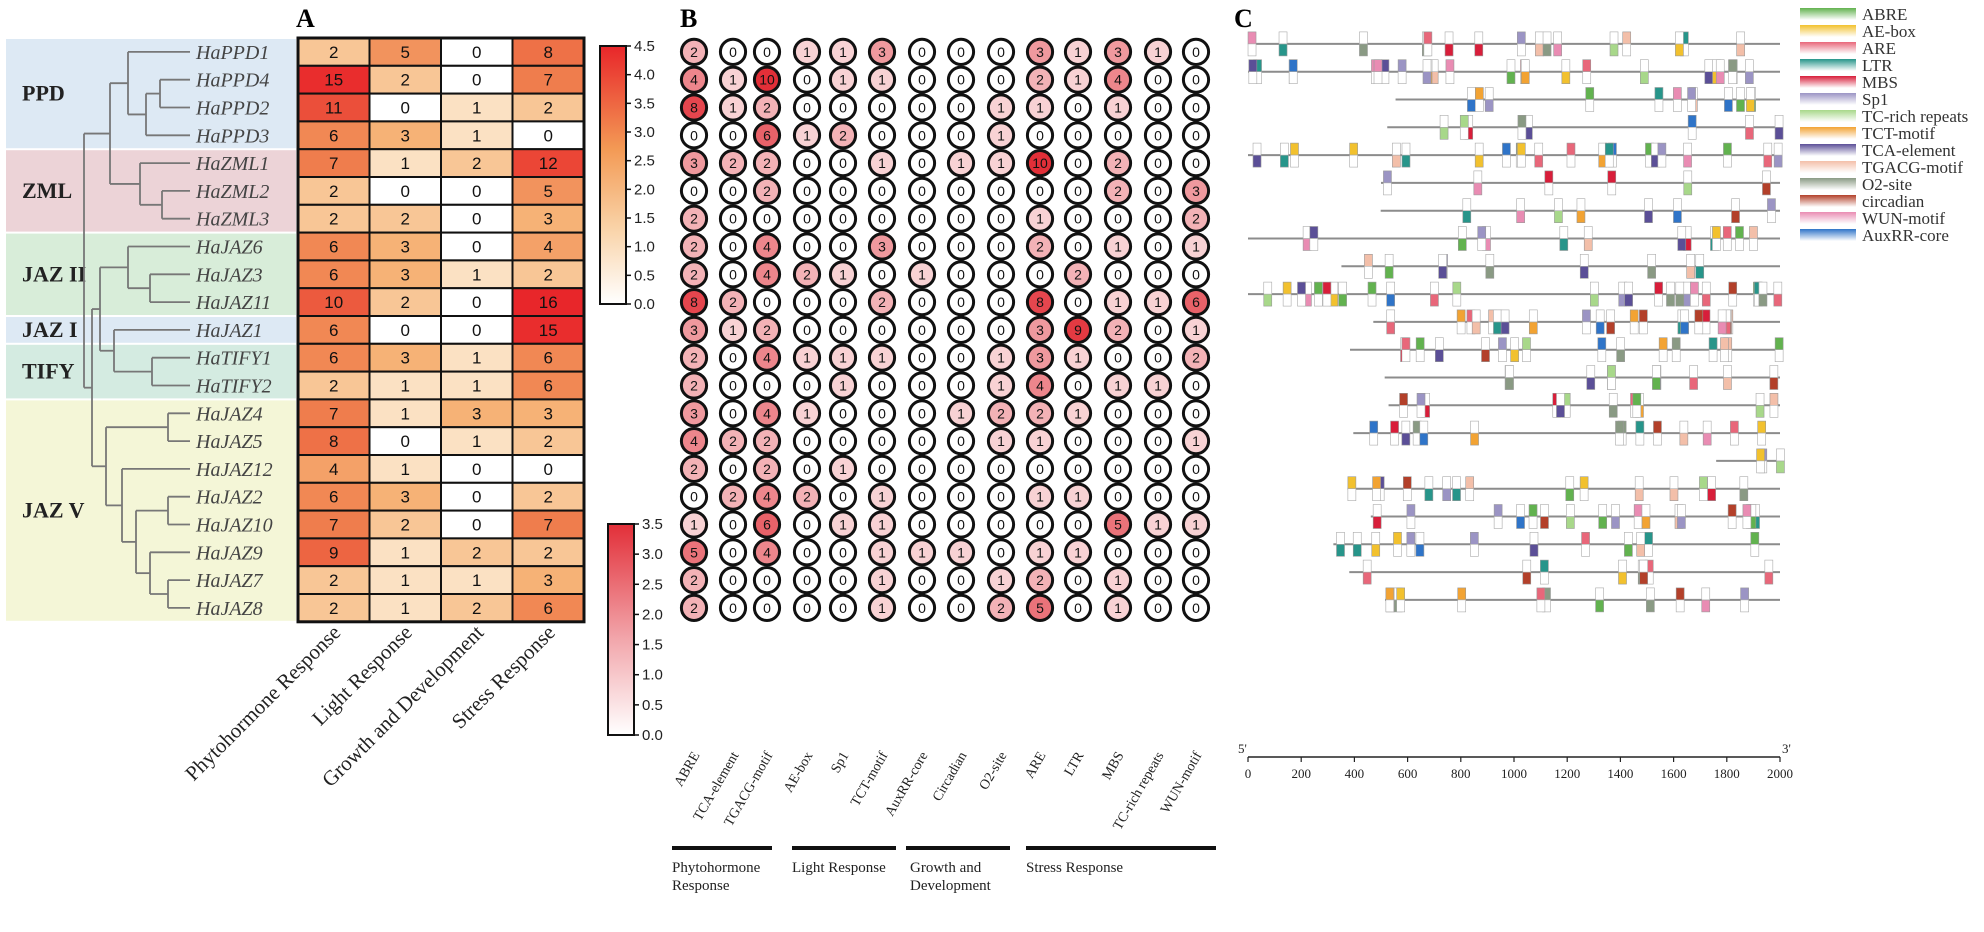 This screenshot has height=932, width=1984. Describe the element at coordinates (405, 163) in the screenshot. I see `heatmap-cell-value: 1` at that location.